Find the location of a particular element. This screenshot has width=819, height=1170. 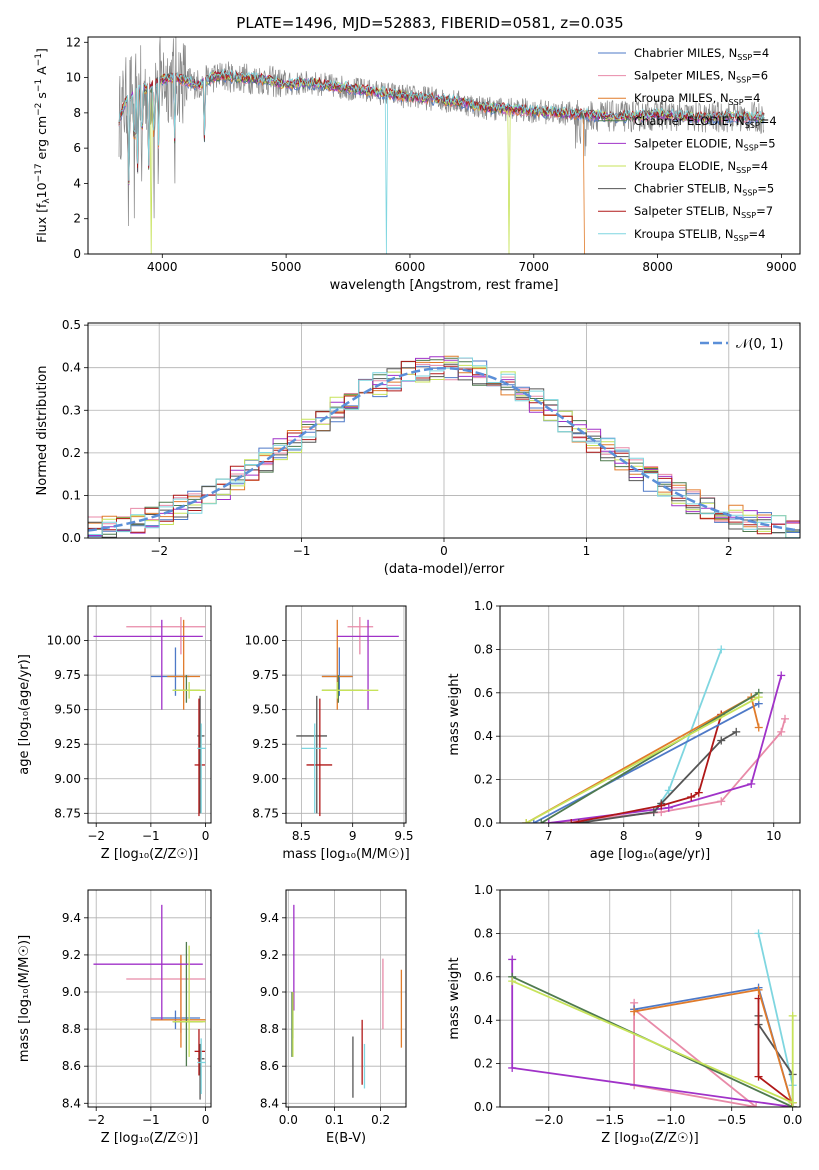

legend-entry: Kroupa MILES, NSSP=4 is located at coordinates (697, 99).